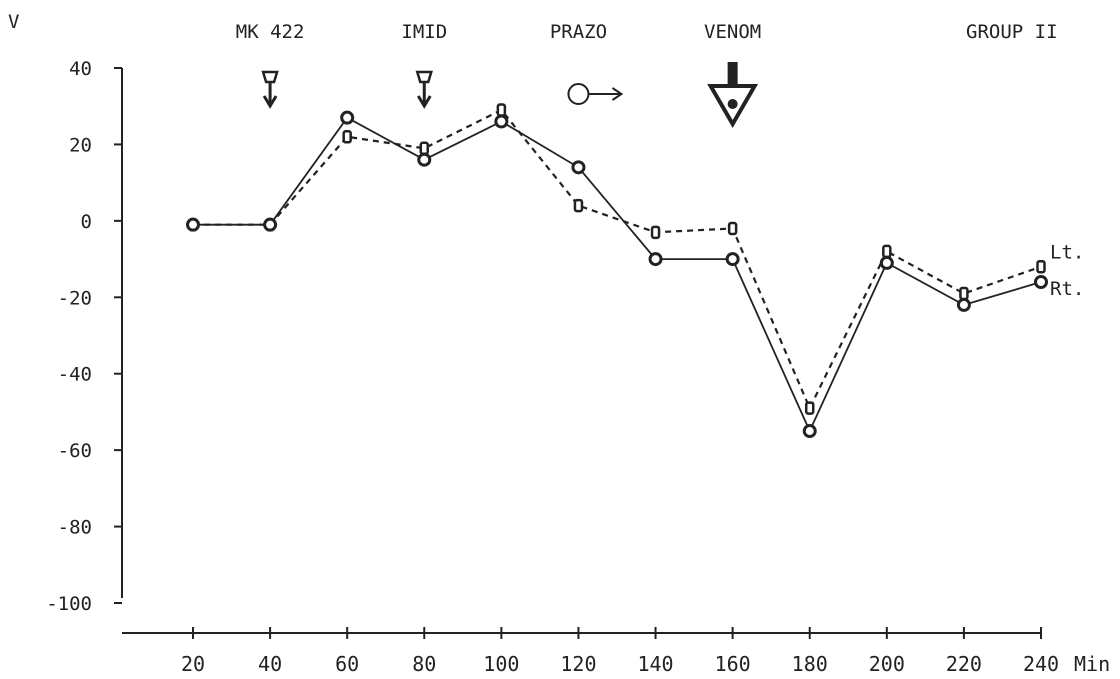 Image resolution: width=1120 pixels, height=679 pixels. What do you see at coordinates (617, 94) in the screenshot?
I see `arrow-right-icon` at bounding box center [617, 94].